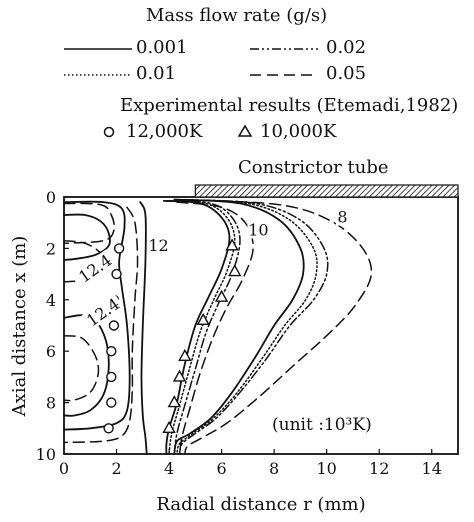 This screenshot has width=474, height=522. What do you see at coordinates (98, 75) in the screenshot?
I see `legend-line-001-sample` at bounding box center [98, 75].